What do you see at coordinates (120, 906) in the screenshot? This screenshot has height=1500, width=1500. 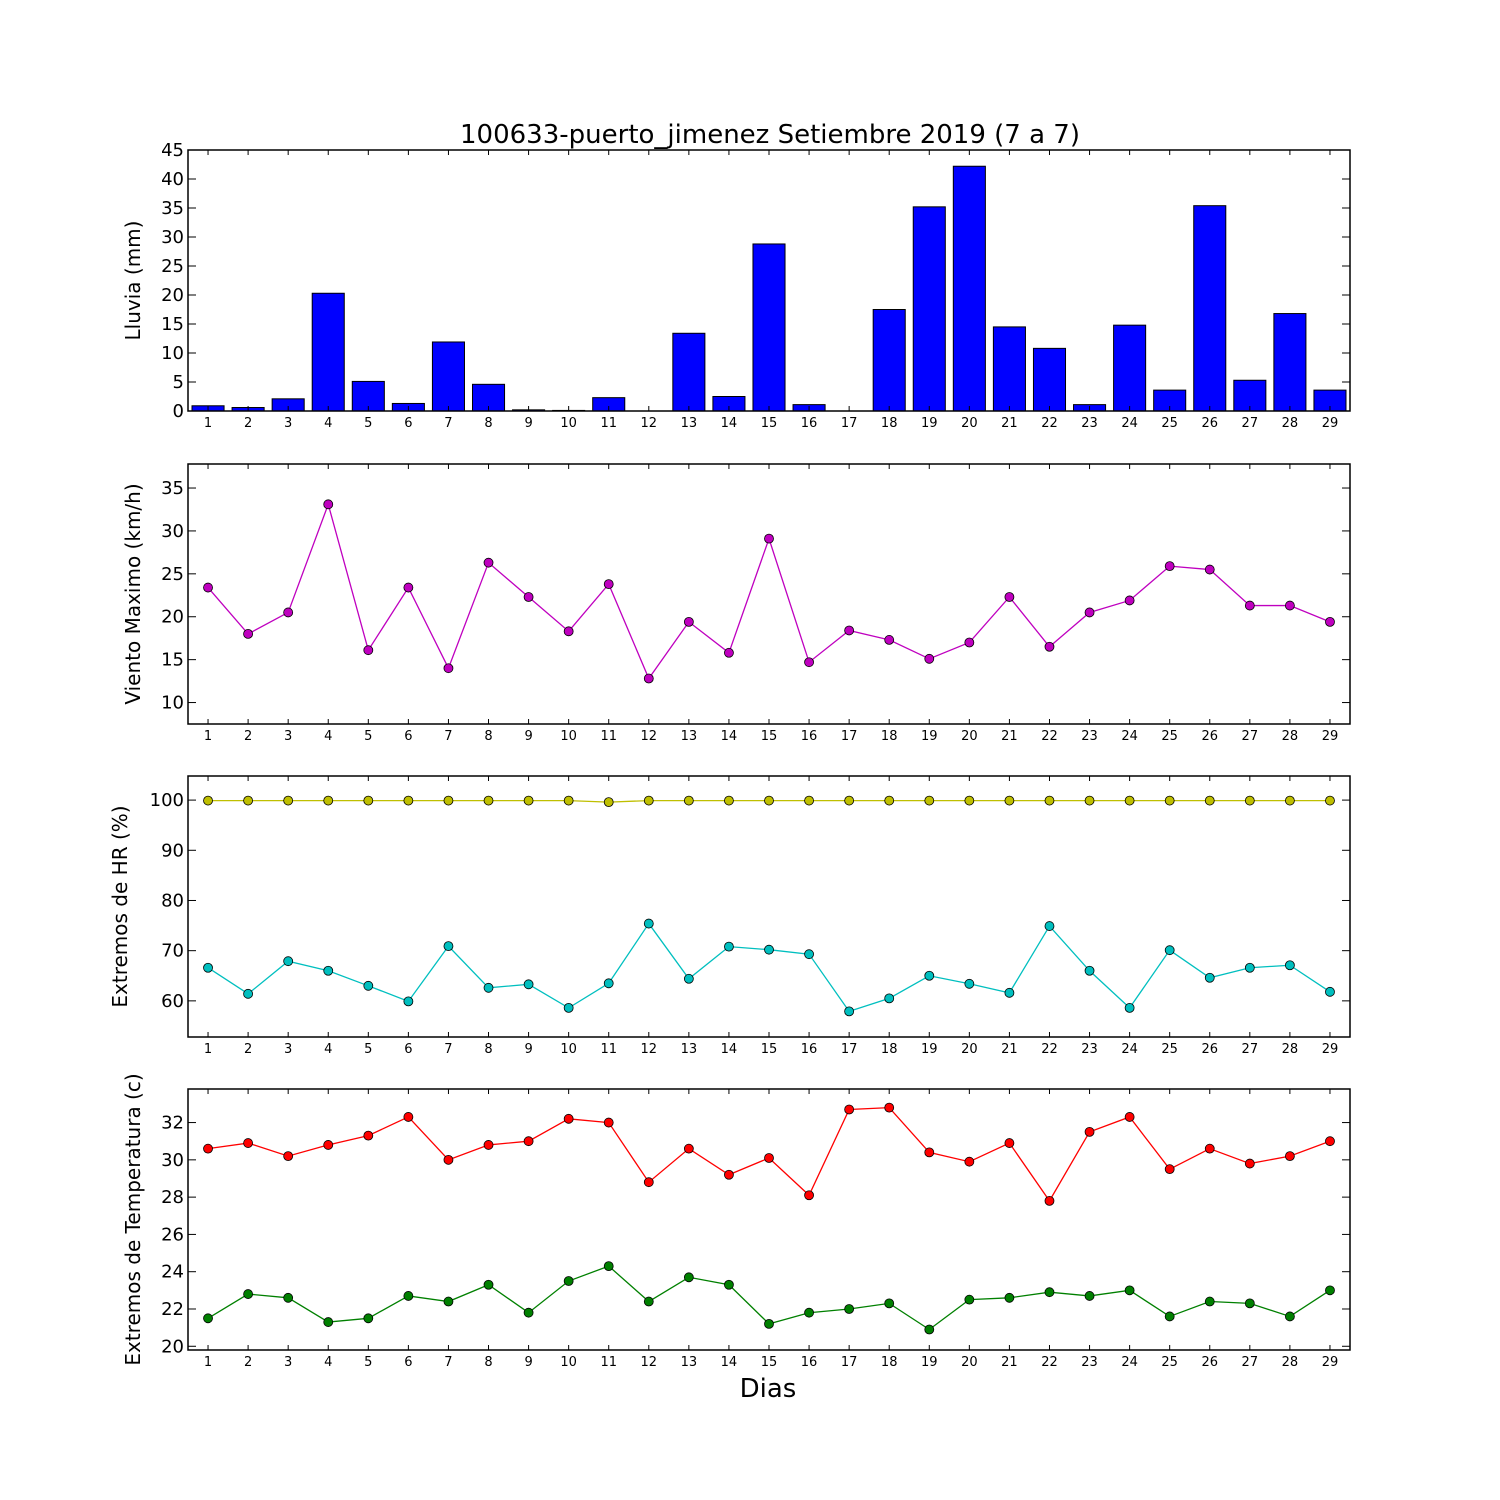 I see `panel-3-y-axis-label: Extremos de HR (%)` at bounding box center [120, 906].